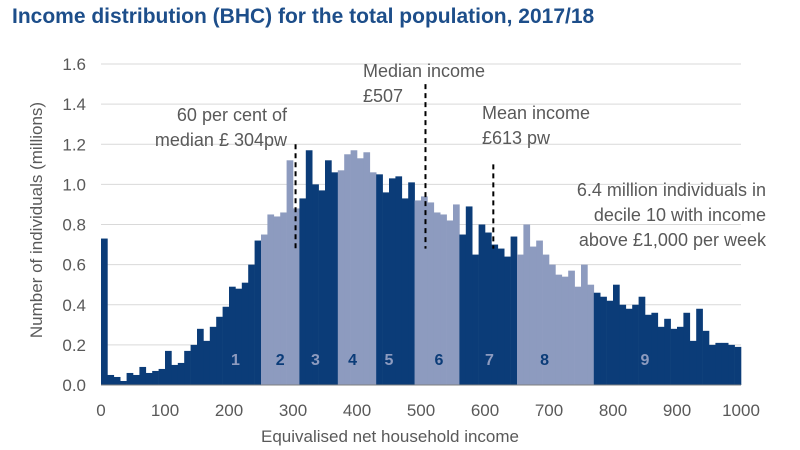  I want to click on x-axis: 0 100 200 300 400 500 600 700 800 900 1000, so click(428, 402).